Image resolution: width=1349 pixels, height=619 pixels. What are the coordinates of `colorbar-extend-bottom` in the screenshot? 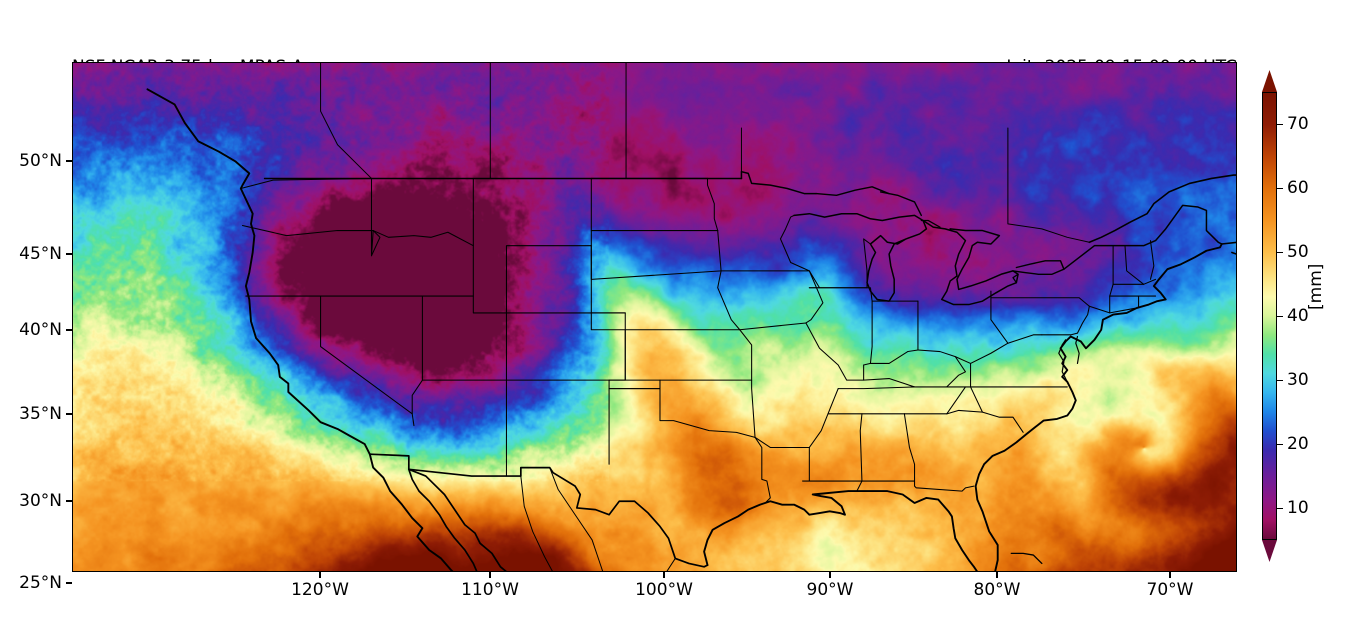 It's located at (1269, 551).